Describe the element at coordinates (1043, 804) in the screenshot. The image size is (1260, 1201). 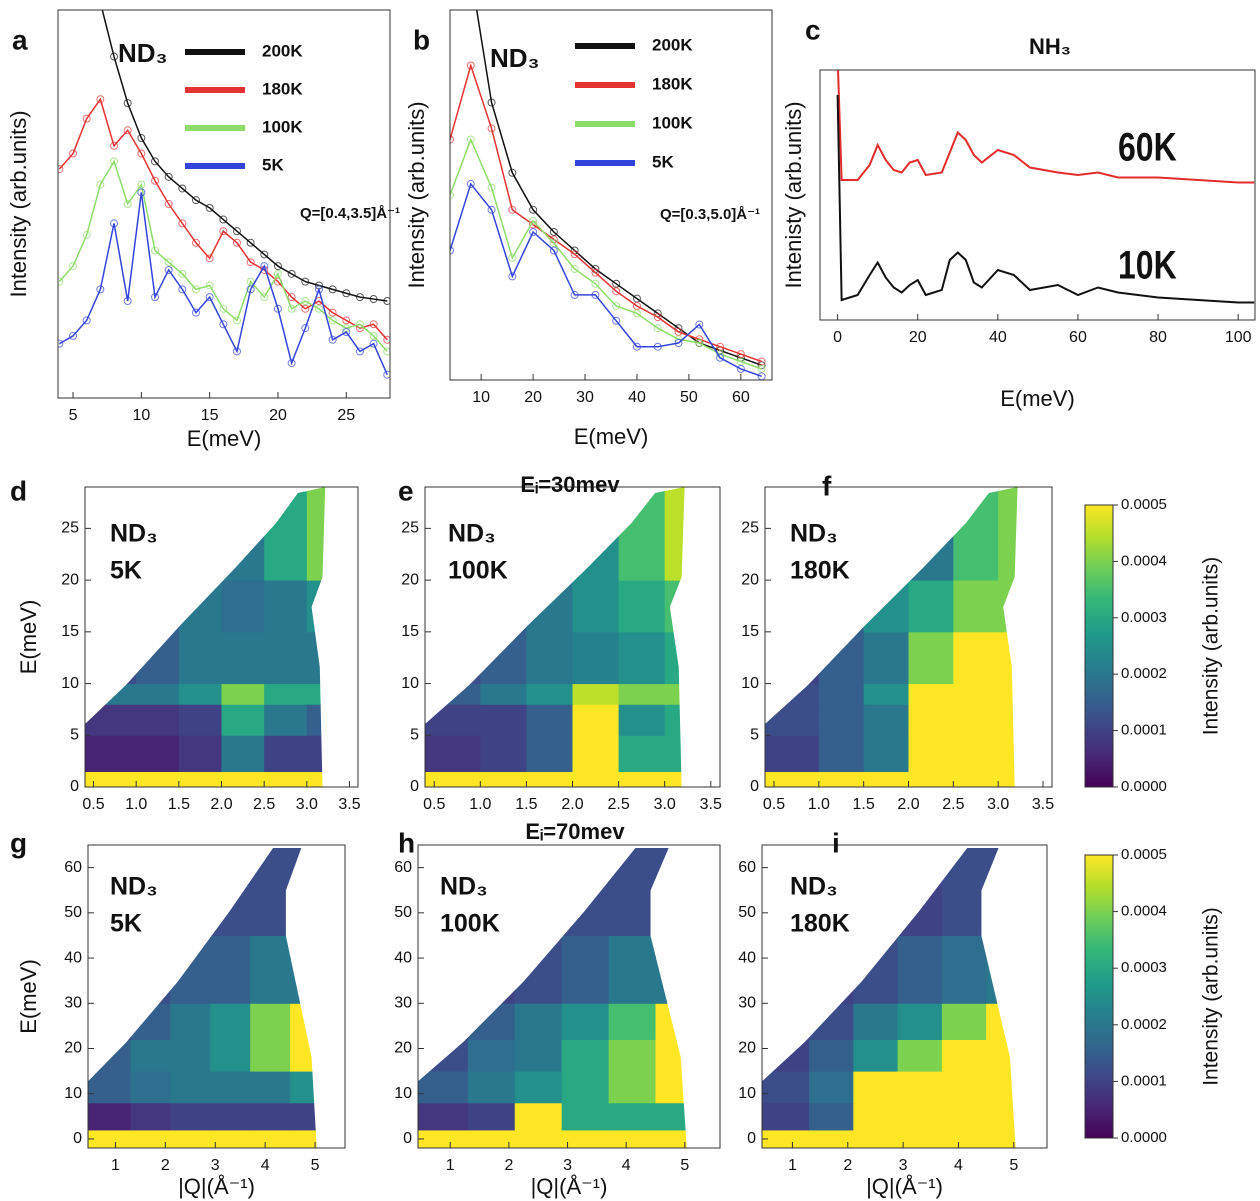
I see `x-tick-label: 3.5` at that location.